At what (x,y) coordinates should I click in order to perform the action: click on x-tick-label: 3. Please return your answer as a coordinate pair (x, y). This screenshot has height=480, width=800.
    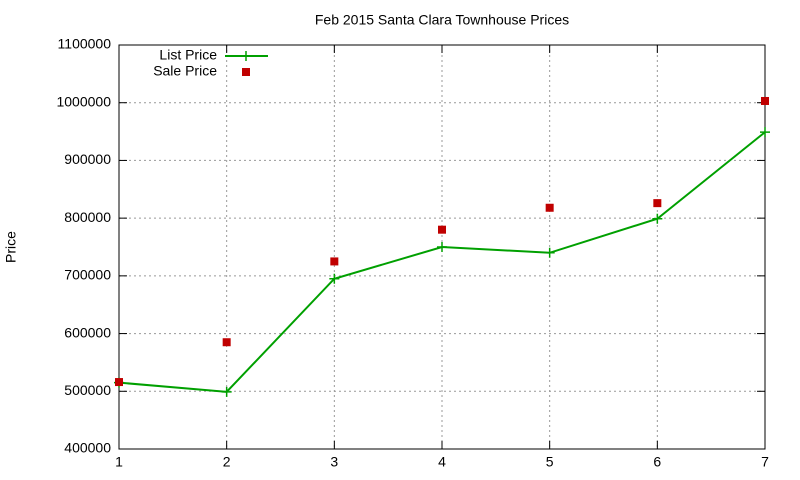
    Looking at the image, I should click on (334, 462).